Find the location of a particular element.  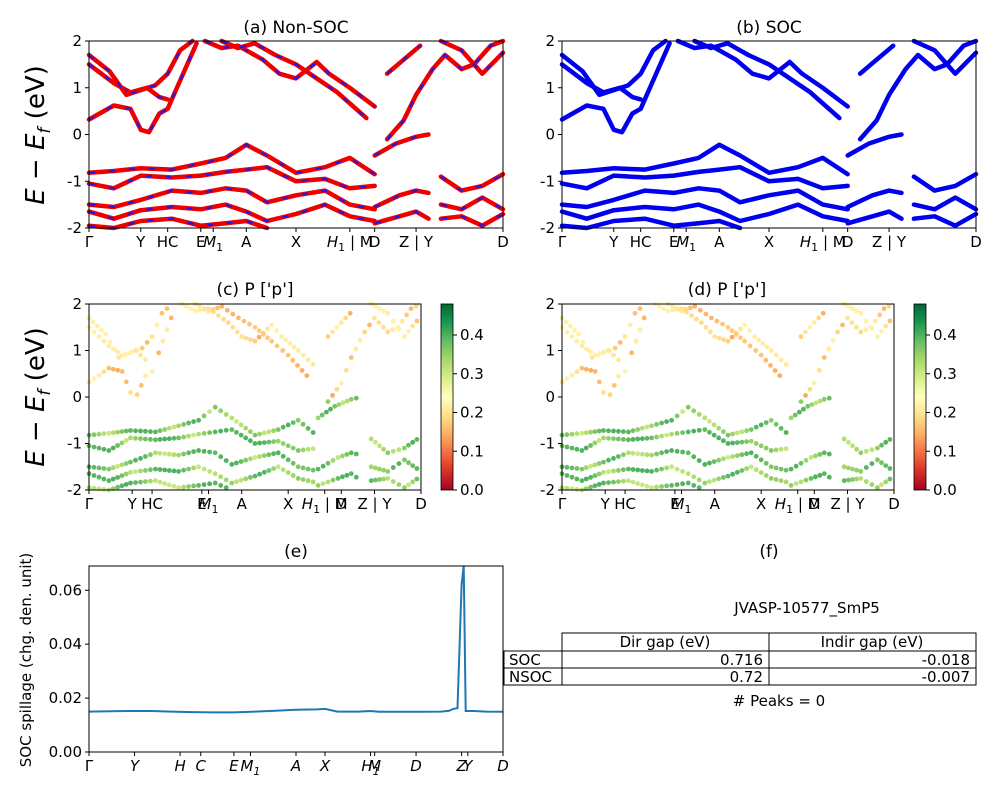

y-tick-label: -2 is located at coordinates (547, 490).